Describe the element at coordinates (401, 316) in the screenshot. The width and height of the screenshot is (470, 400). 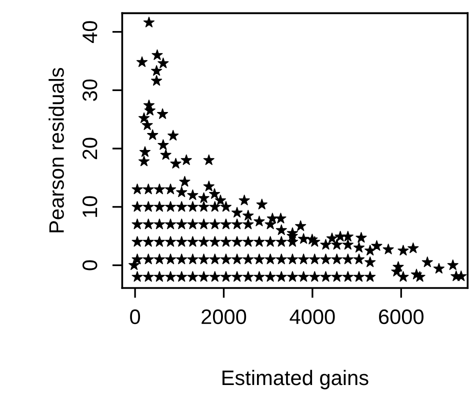
I see `x-tick-label: 6000` at that location.